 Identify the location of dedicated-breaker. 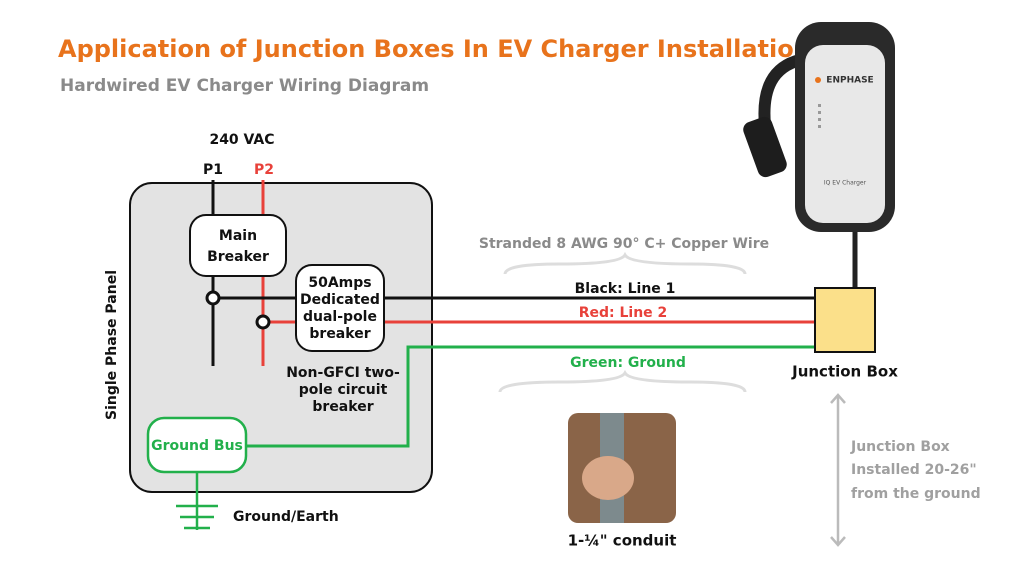
(340, 308).